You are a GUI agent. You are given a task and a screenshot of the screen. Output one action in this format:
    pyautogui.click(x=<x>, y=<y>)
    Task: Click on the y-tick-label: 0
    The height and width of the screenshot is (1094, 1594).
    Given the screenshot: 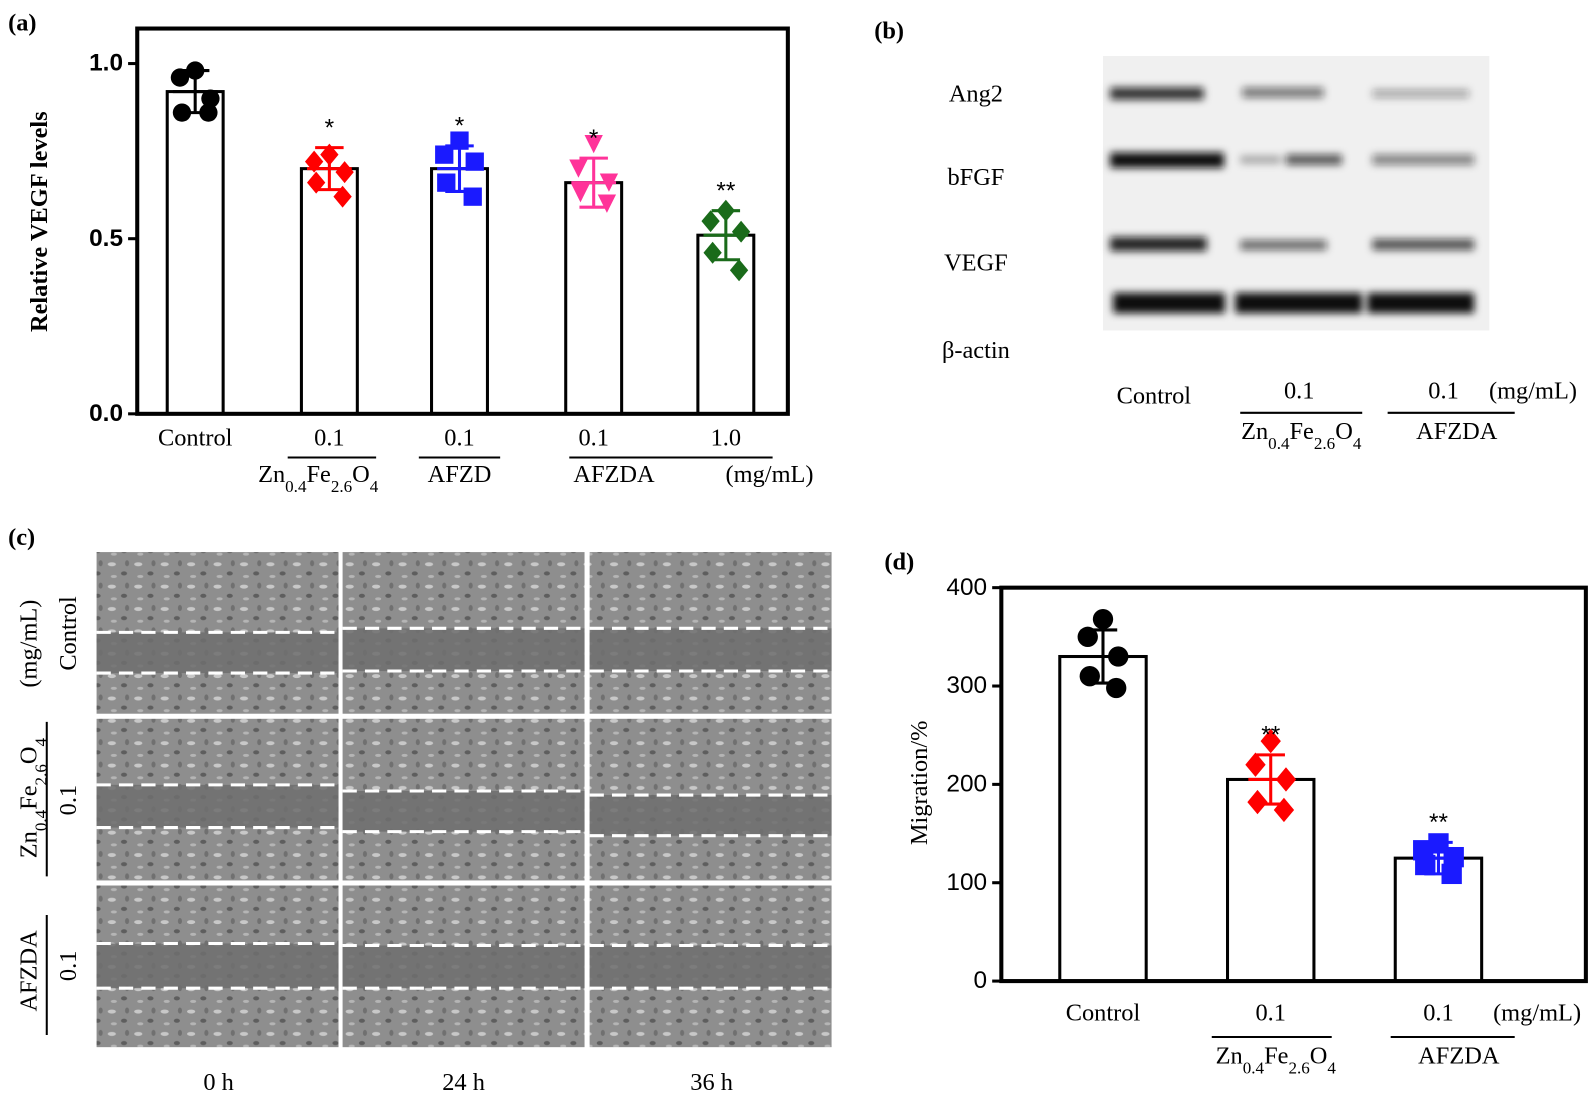 What is the action you would take?
    pyautogui.click(x=981, y=980)
    